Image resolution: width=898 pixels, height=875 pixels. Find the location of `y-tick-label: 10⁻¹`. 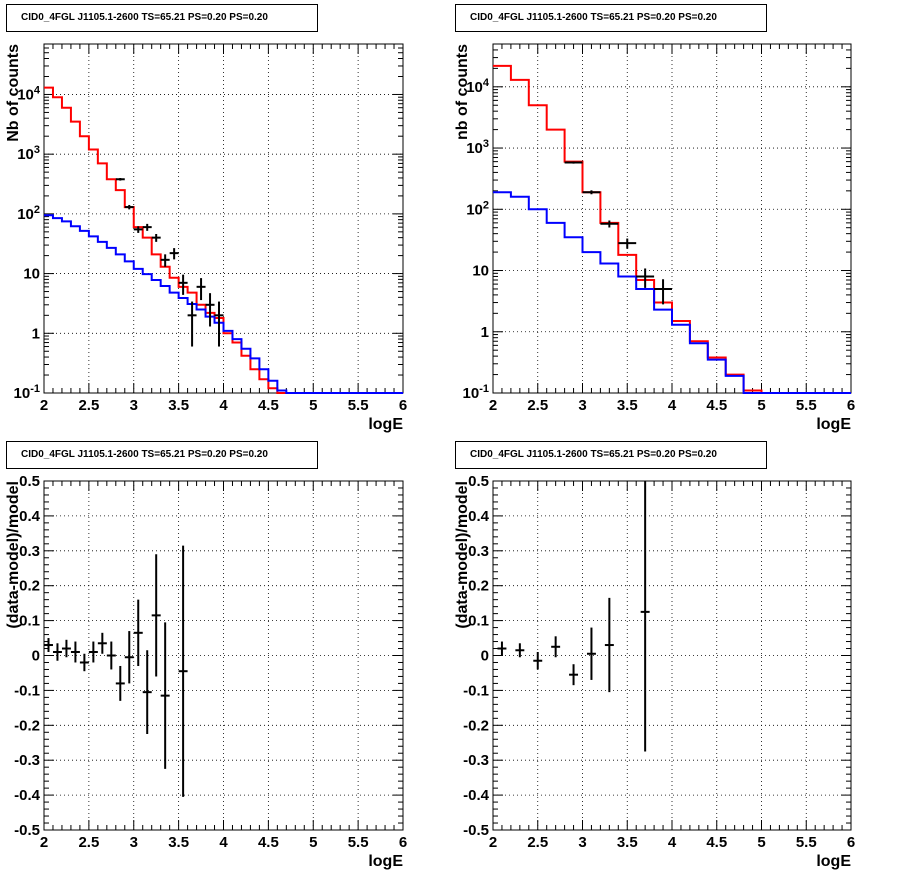

y-tick-label: 10⁻¹ is located at coordinates (476, 392).